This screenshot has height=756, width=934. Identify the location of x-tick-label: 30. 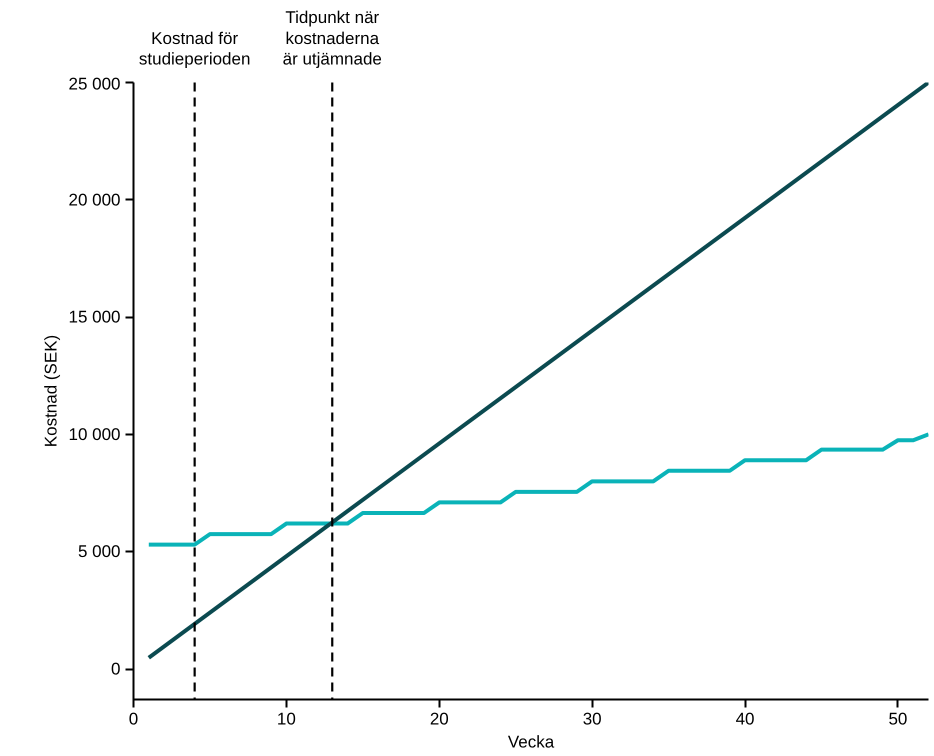
(592, 719).